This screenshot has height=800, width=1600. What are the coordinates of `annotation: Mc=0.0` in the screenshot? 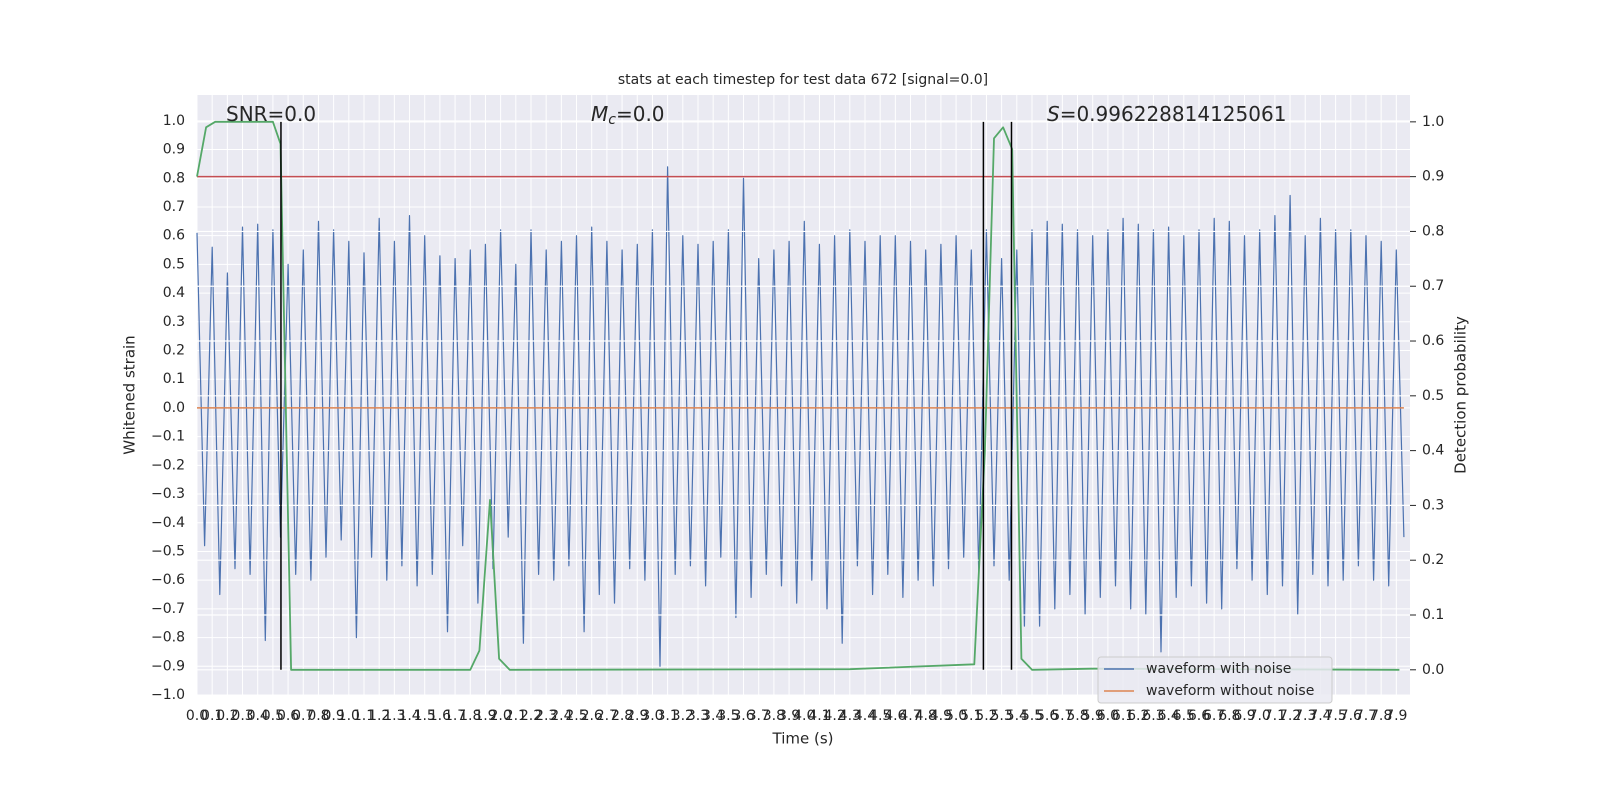 It's located at (628, 115).